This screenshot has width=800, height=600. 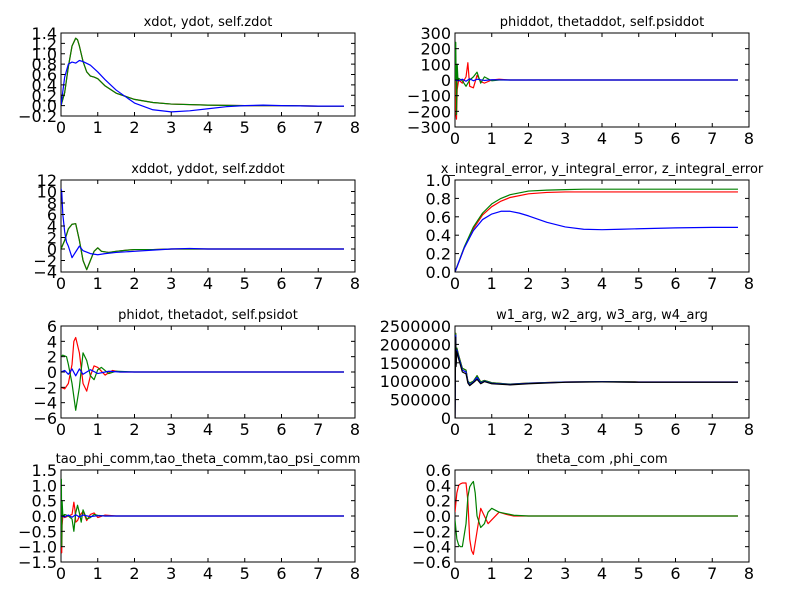 I want to click on y-tick-label: 300, so click(x=435, y=33).